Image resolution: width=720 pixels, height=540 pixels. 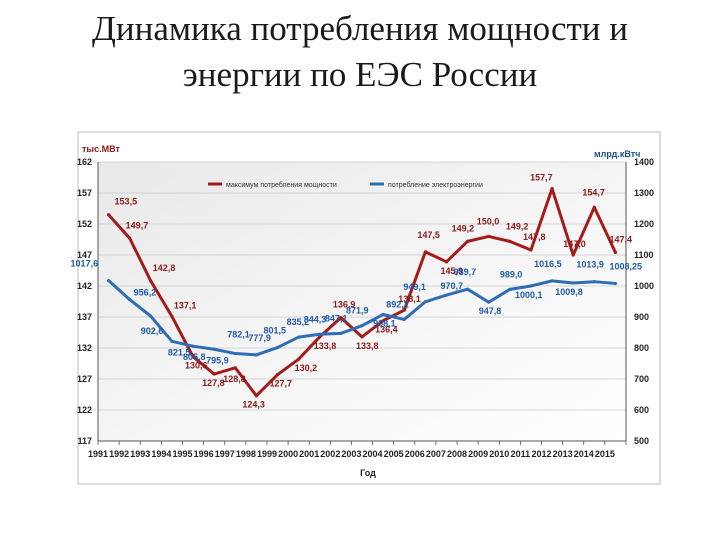 What do you see at coordinates (267, 454) in the screenshot?
I see `x-axis-tick-label: 1999` at bounding box center [267, 454].